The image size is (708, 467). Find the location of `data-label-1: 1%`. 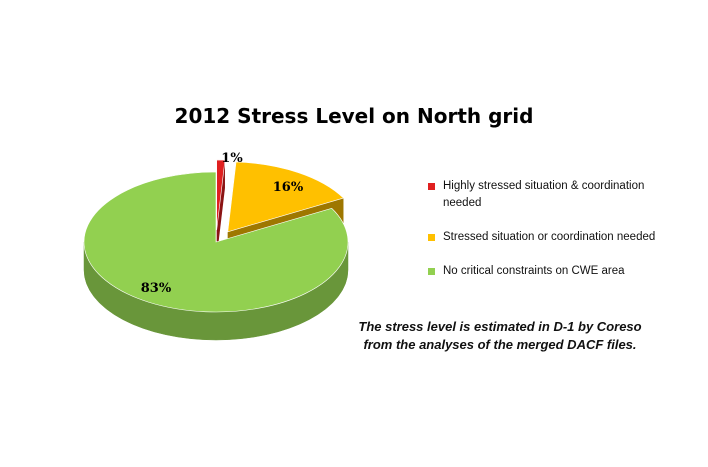

data-label-1: 1% is located at coordinates (232, 158).